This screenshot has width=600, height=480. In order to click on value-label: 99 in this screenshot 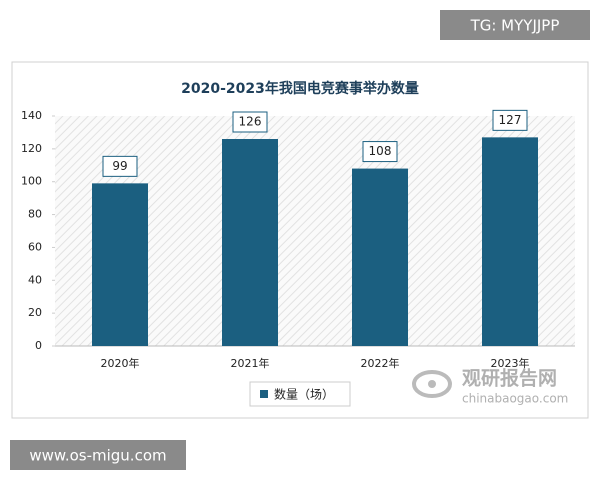, I will do `click(119, 166)`.